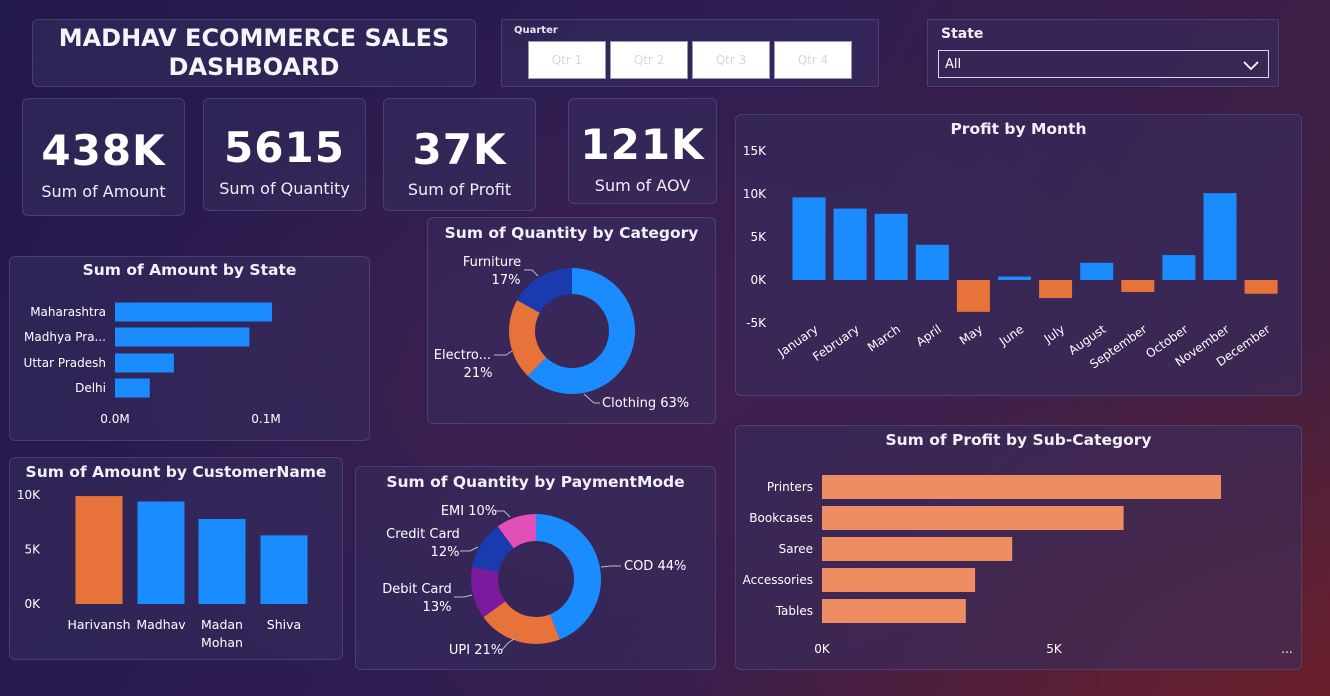 This screenshot has height=696, width=1330. What do you see at coordinates (813, 60) in the screenshot?
I see `quarter-option-q4: Qtr 4` at bounding box center [813, 60].